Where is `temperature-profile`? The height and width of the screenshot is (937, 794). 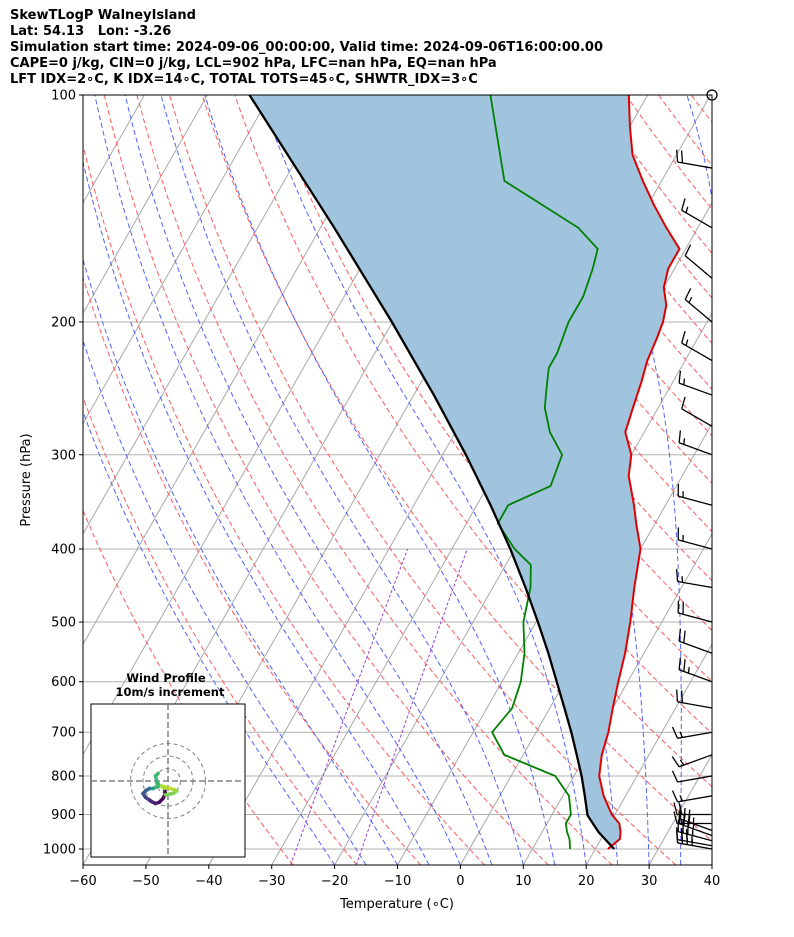
temperature-profile is located at coordinates (639, 472).